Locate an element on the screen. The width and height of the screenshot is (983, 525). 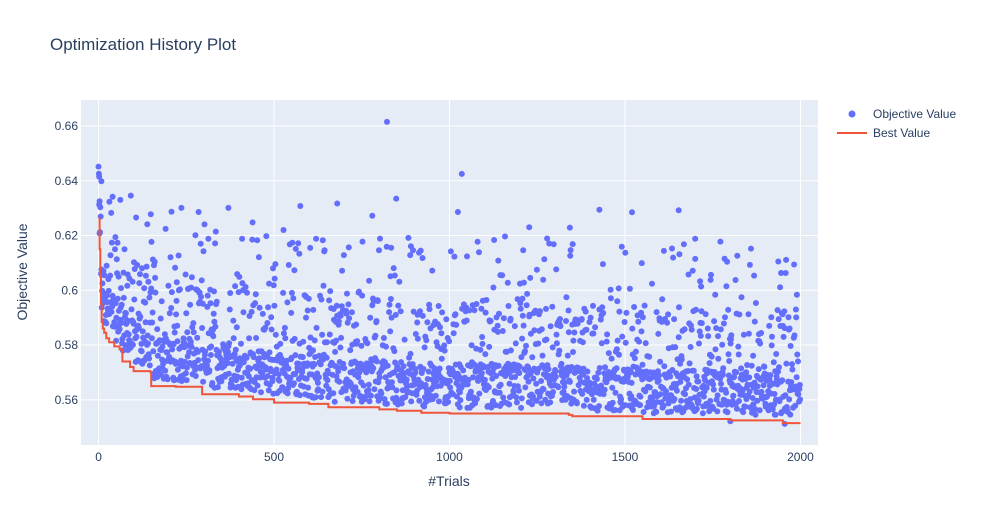
legend-item-objective-value: Objective Value is located at coordinates (902, 114).